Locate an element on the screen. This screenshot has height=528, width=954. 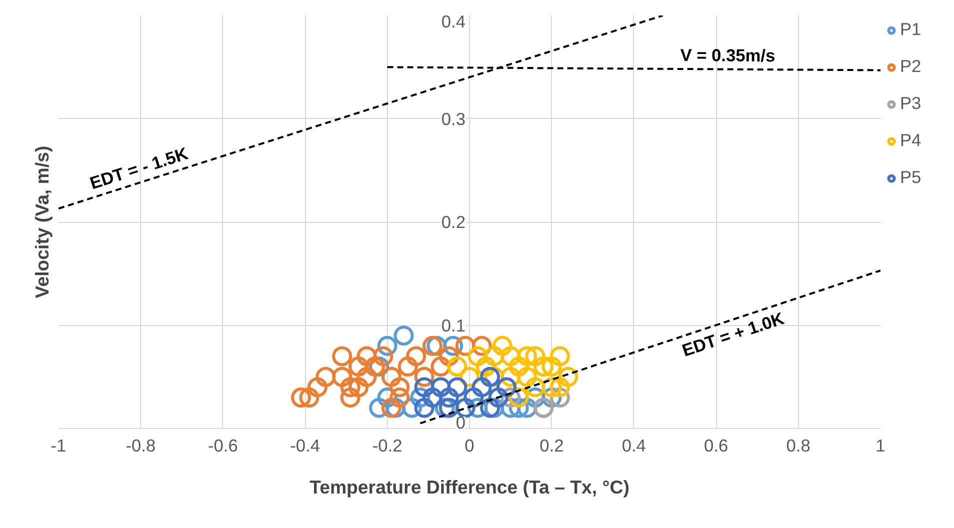
x-tick-label: -0.6 is located at coordinates (223, 446).